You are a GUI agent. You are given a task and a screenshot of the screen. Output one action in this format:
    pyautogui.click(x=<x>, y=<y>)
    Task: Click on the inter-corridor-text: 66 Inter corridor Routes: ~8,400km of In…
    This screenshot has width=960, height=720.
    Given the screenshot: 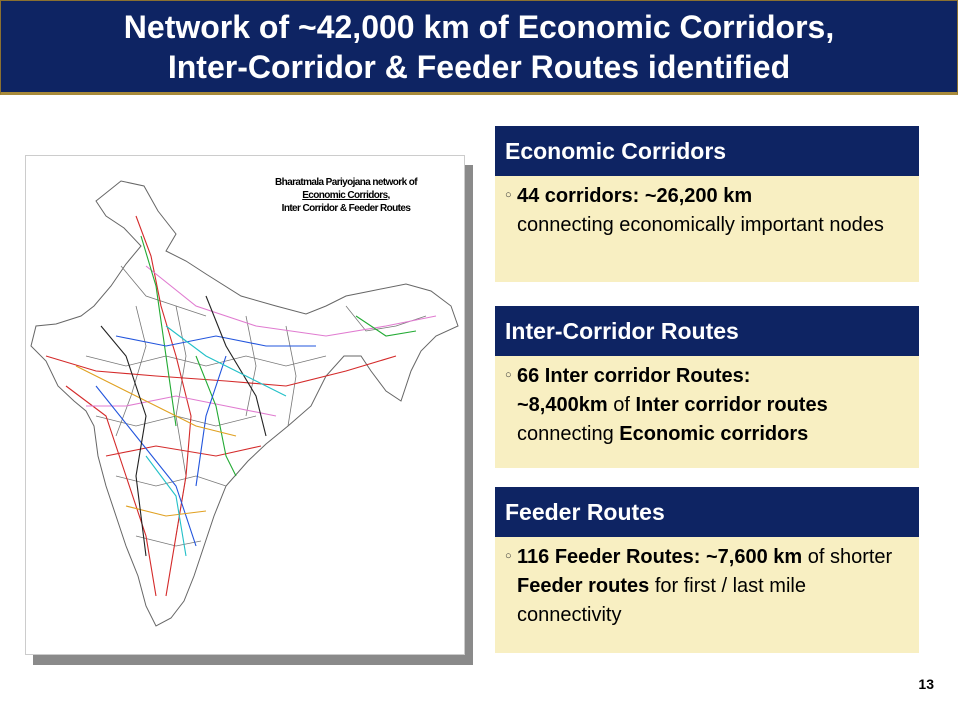 What is the action you would take?
    pyautogui.click(x=672, y=405)
    